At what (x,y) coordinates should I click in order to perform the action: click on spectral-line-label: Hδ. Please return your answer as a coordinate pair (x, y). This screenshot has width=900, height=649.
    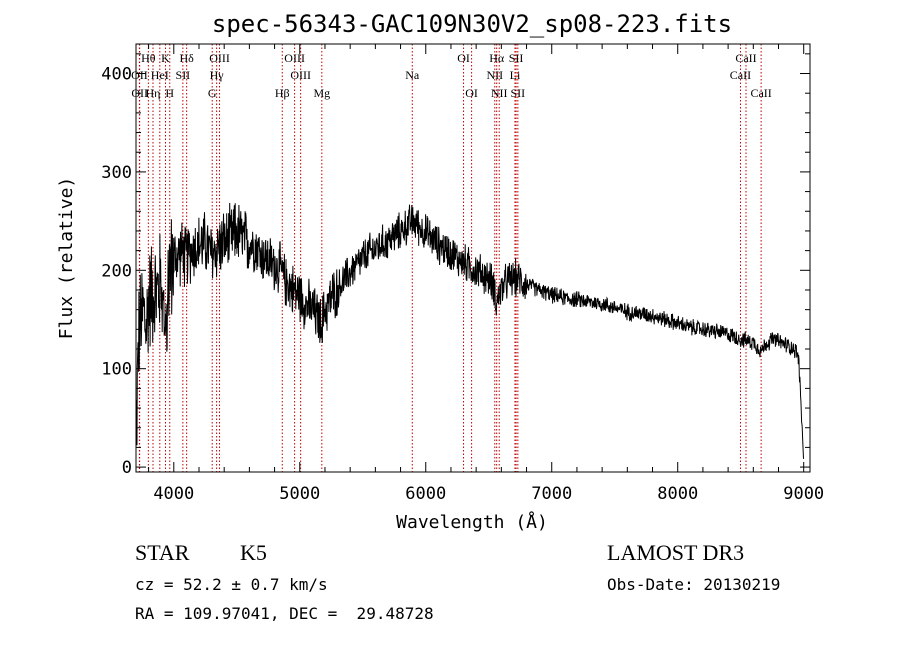
    Looking at the image, I should click on (186, 58).